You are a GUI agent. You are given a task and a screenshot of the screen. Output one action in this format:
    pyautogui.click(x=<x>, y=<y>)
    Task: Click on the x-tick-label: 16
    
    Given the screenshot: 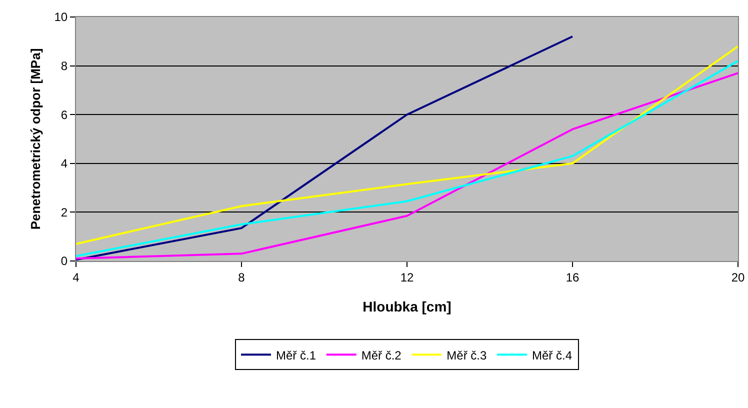 What is the action you would take?
    pyautogui.click(x=573, y=277)
    